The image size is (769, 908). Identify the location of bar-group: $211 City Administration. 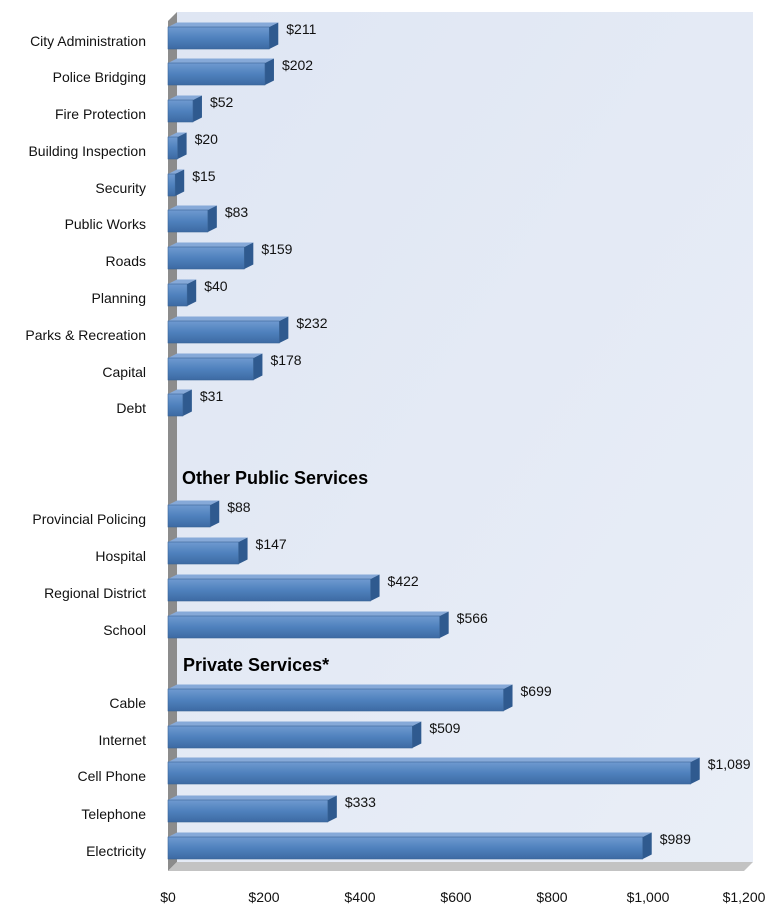
(173, 35).